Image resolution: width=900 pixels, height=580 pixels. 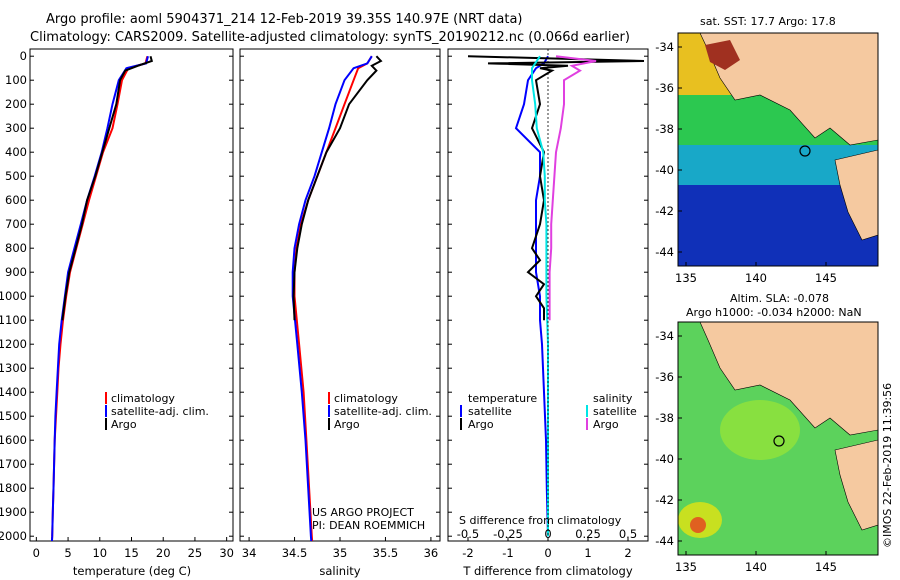 I want to click on s-tick-label: -0.25, so click(x=508, y=534).